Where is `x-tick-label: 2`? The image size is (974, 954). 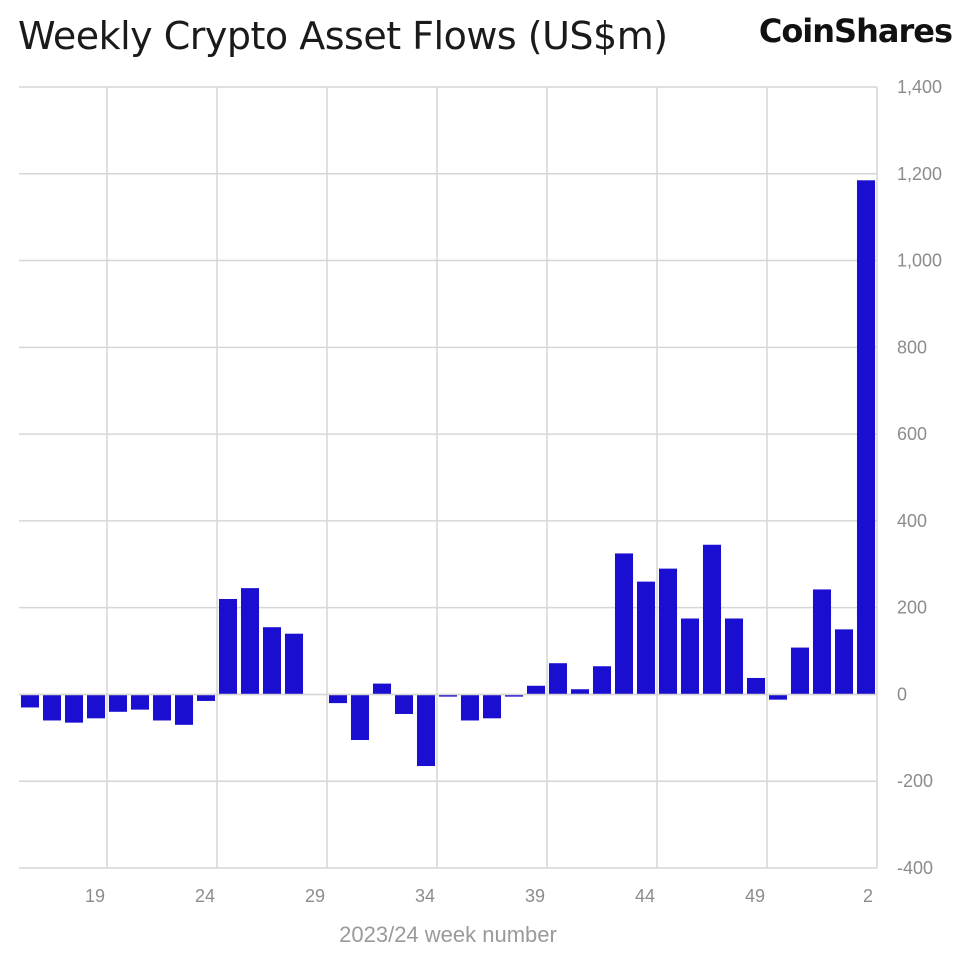 x-tick-label: 2 is located at coordinates (868, 896).